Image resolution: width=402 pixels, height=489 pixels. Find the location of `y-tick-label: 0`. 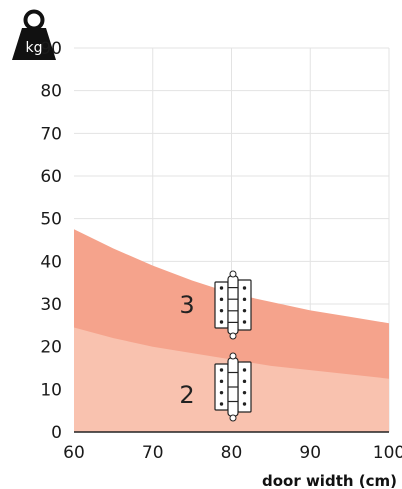

y-tick-label: 0 is located at coordinates (56, 433).